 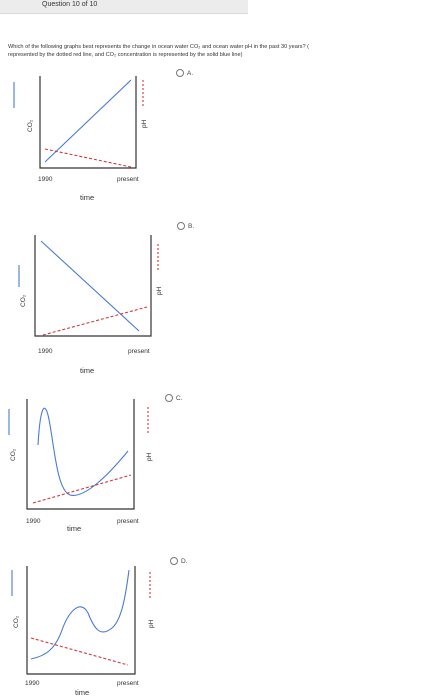 I want to click on graph-d: CO₂ pH 1990 present time, so click(x=83, y=631).